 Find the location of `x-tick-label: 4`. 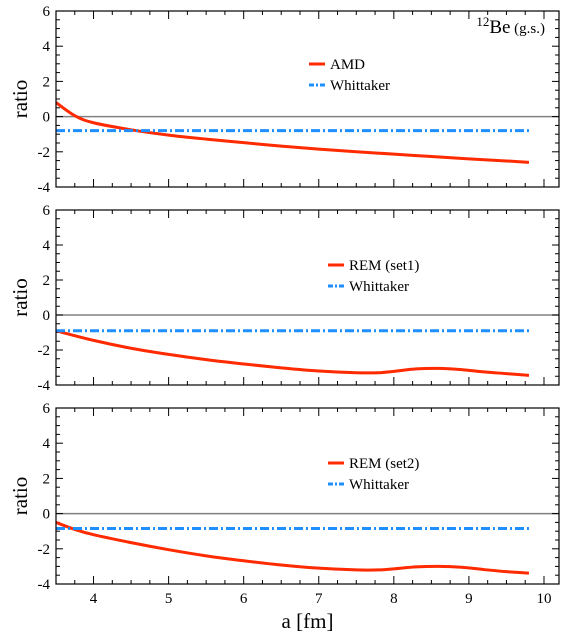

x-tick-label: 4 is located at coordinates (94, 599).